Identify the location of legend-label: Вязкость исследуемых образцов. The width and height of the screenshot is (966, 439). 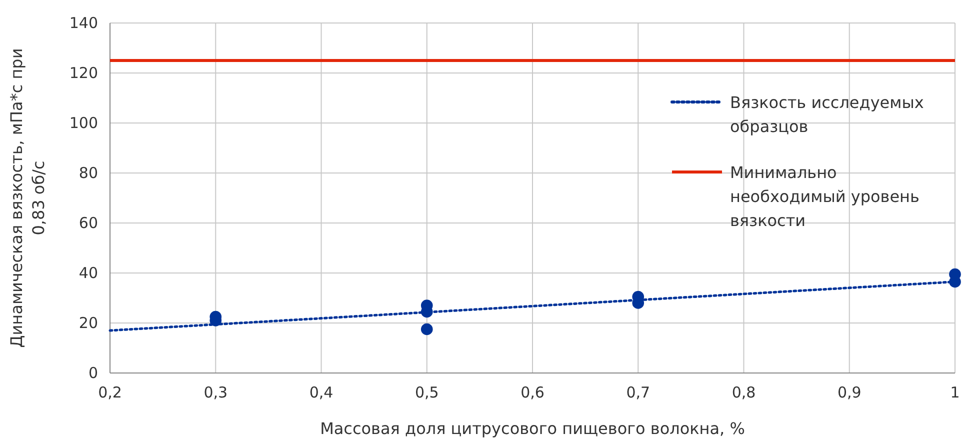
(827, 114).